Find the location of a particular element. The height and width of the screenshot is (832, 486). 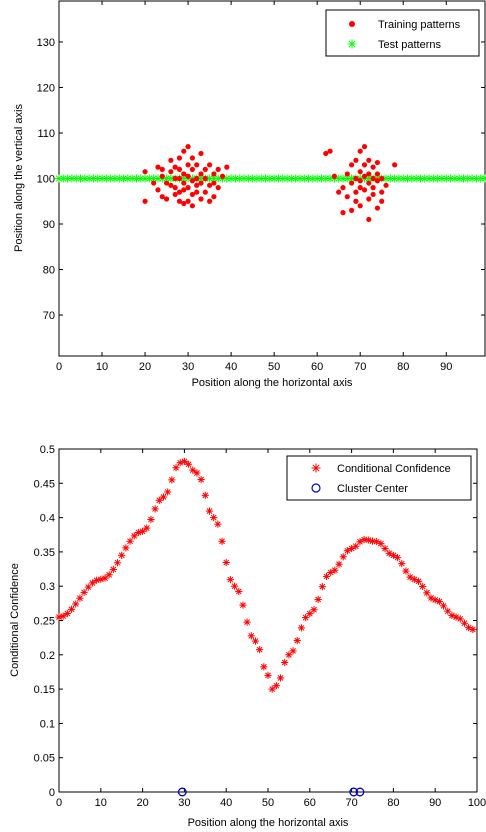

bottom-x-tick-labels: 0 10 20 30 40 50 60 70 80 90 100 is located at coordinates (271, 803).